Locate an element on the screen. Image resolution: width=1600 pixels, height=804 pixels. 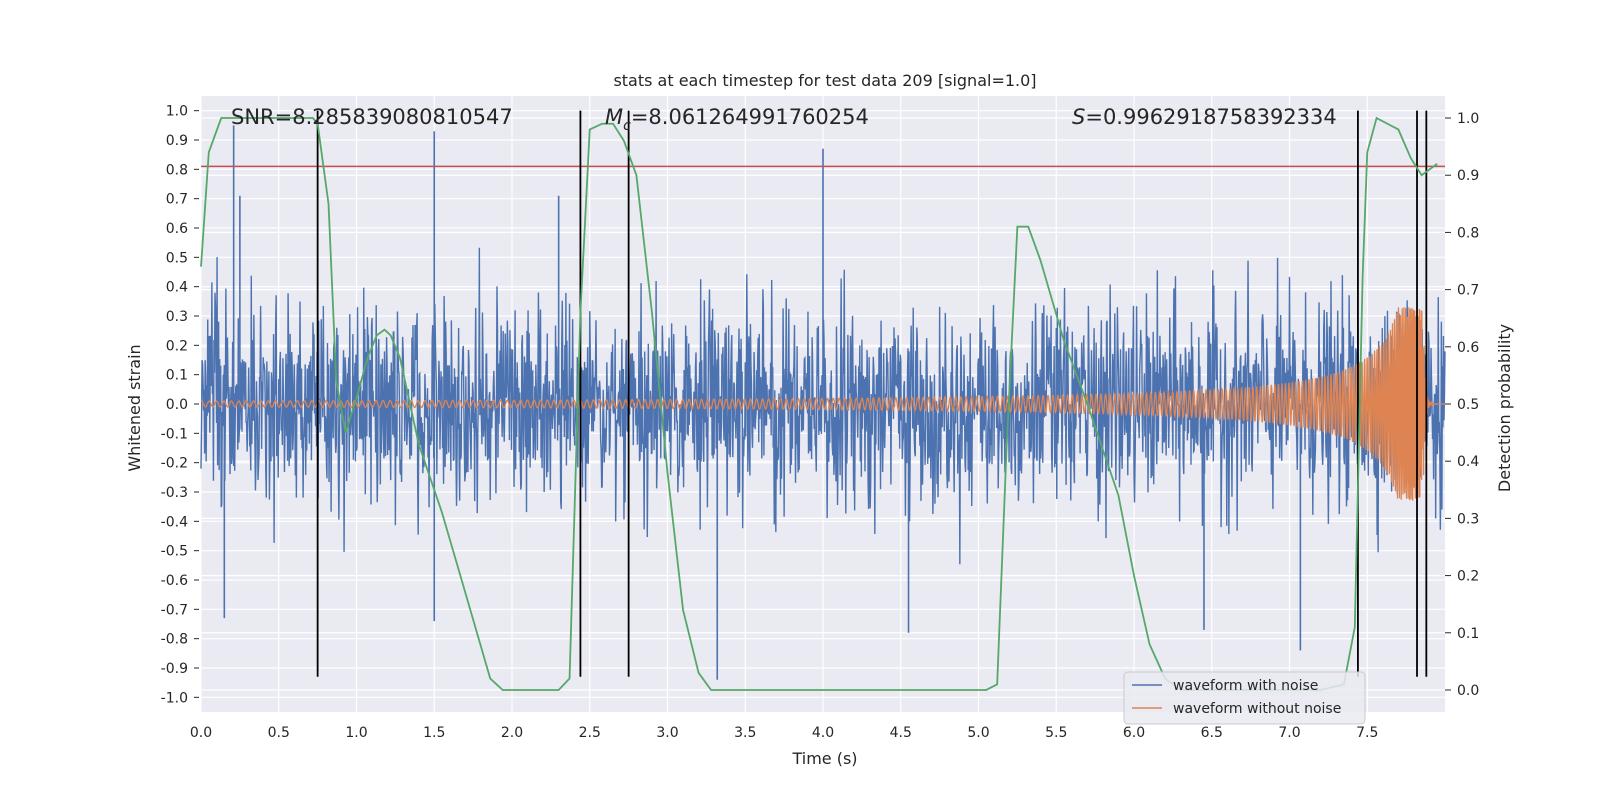
x-tick-label: 5.0 is located at coordinates (978, 733).